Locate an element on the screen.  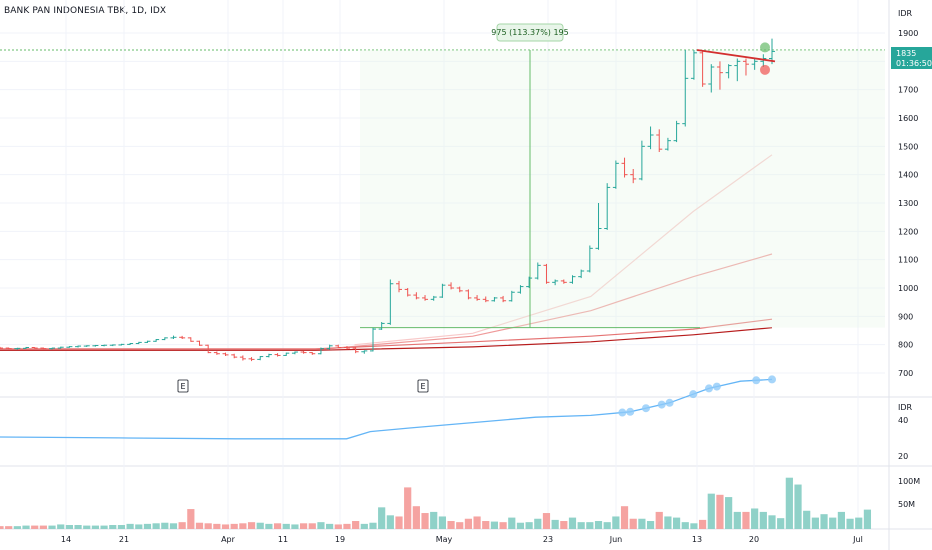
last-price-value: 1835 is located at coordinates (906, 53).